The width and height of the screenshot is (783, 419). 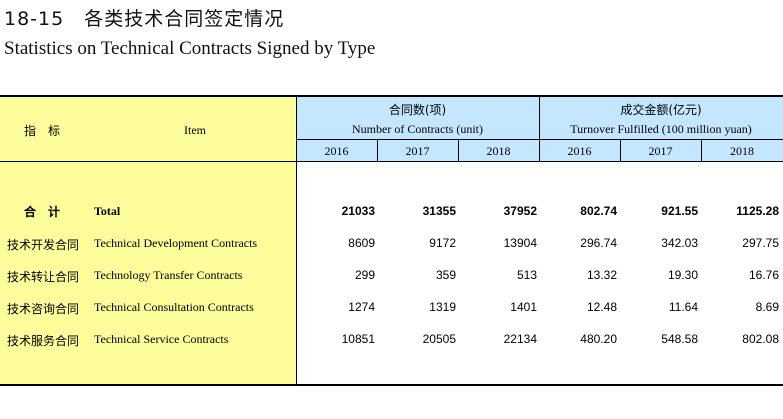 I want to click on contracts-header-cn: 合同数(项), so click(x=417, y=110).